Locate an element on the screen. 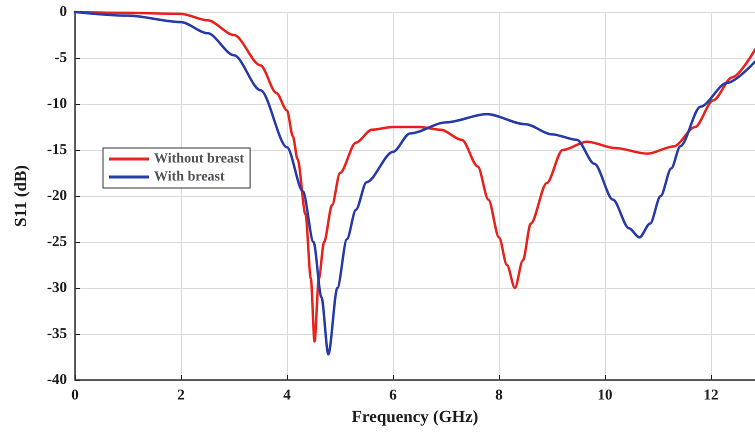 The height and width of the screenshot is (434, 755). y-tick-label: -15 is located at coordinates (57, 150).